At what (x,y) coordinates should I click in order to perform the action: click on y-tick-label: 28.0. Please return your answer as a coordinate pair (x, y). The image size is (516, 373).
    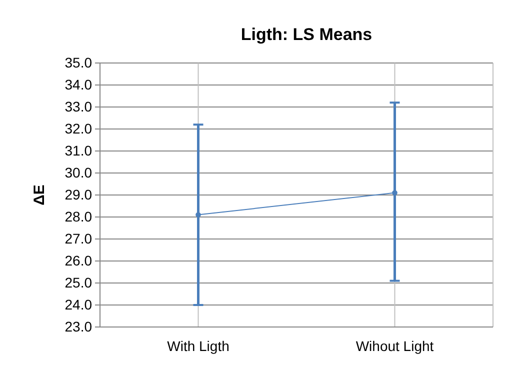
    Looking at the image, I should click on (78, 216).